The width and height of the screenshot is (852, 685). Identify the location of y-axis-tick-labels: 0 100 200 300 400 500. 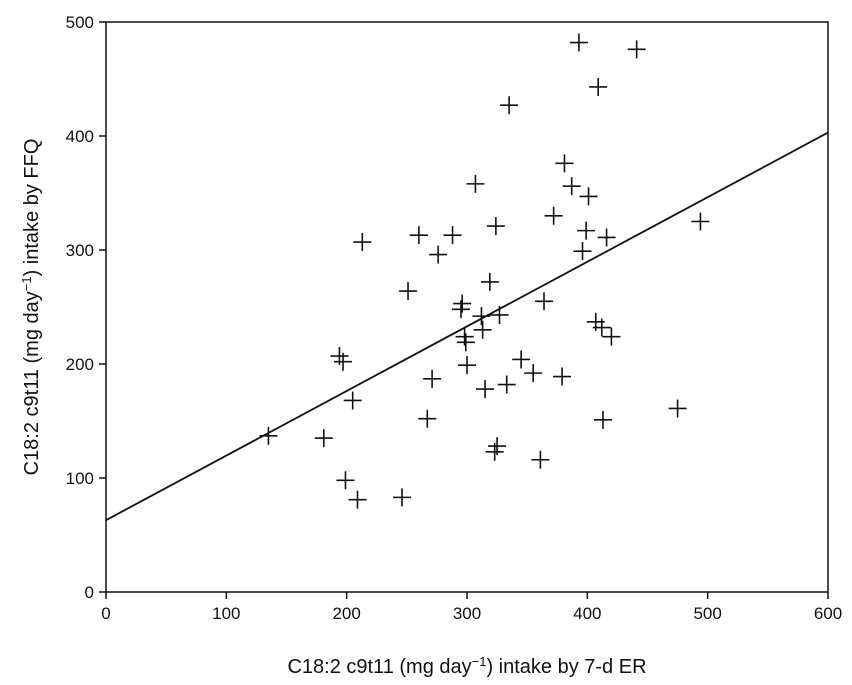
(80, 307).